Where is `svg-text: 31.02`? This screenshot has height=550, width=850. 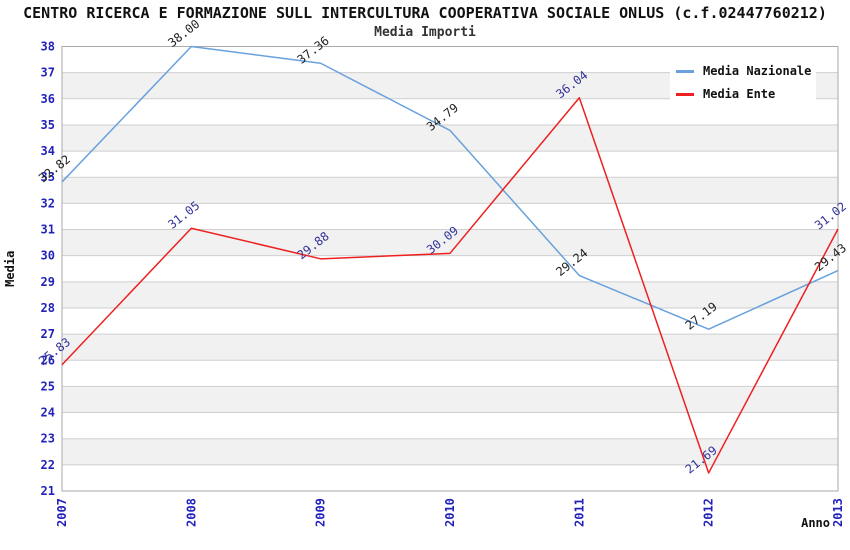 svg-text: 31.02 is located at coordinates (830, 215).